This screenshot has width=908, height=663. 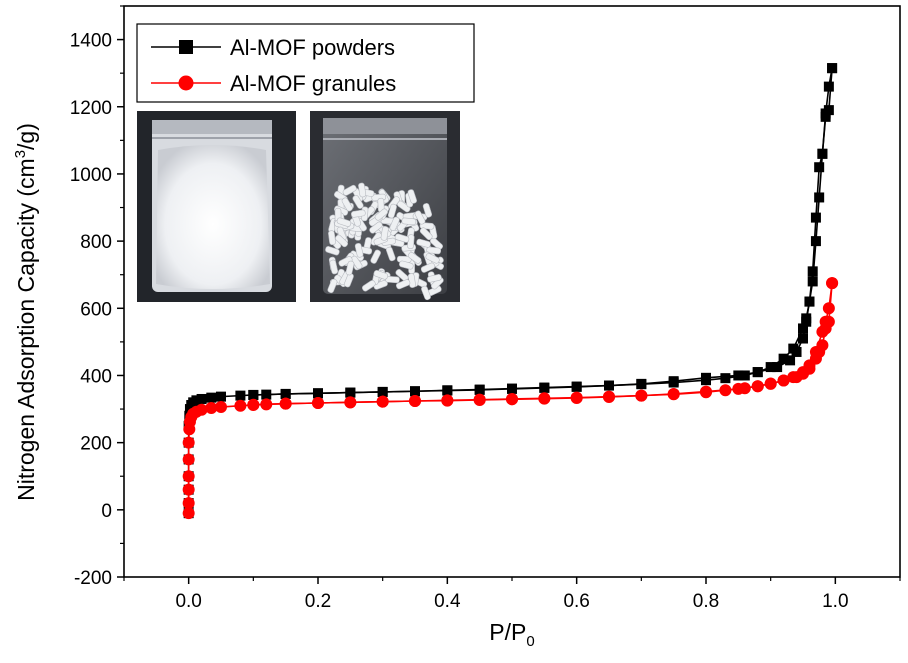 I want to click on y-axis-title: Nitrogen Adsorption Capacity (cm3/g), so click(x=25, y=312).